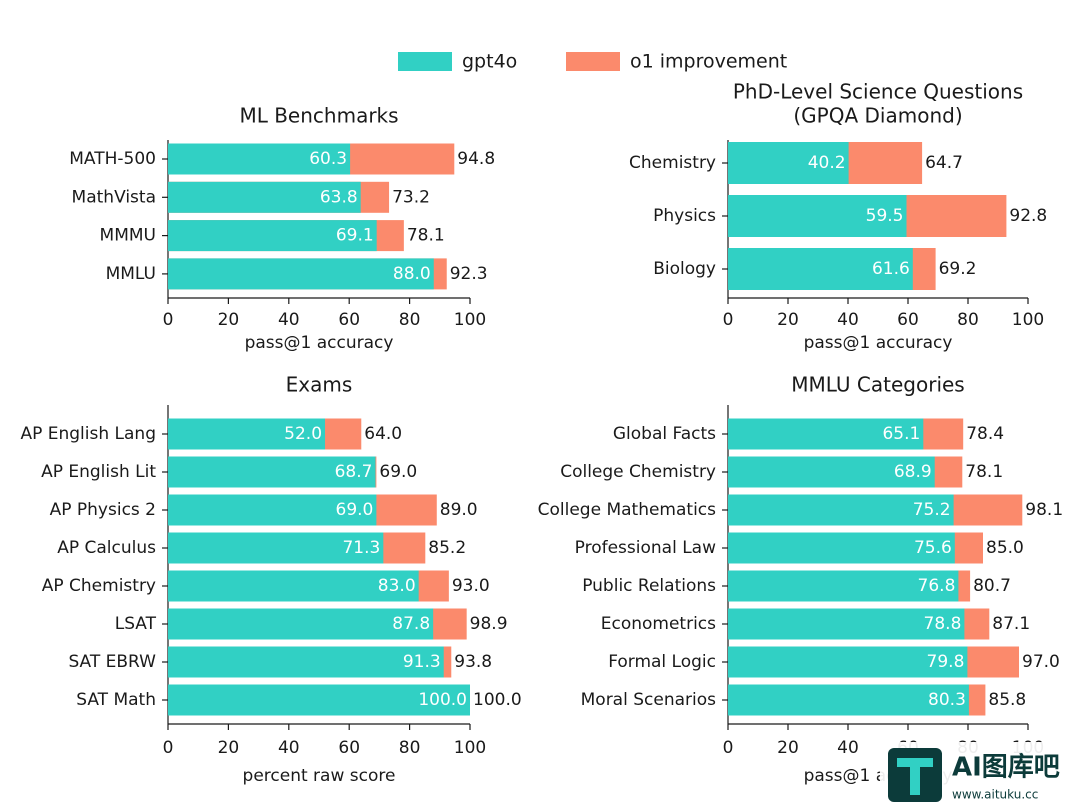  I want to click on value-label: 69.1, so click(355, 236).